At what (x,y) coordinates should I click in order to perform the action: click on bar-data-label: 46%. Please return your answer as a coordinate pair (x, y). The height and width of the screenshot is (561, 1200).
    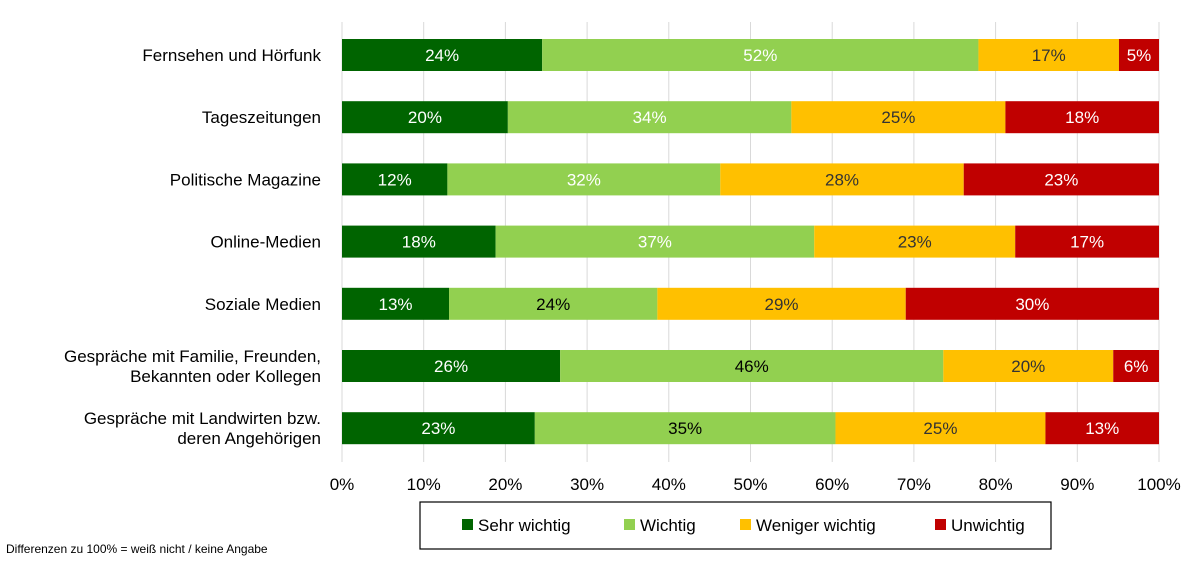
    Looking at the image, I should click on (752, 366).